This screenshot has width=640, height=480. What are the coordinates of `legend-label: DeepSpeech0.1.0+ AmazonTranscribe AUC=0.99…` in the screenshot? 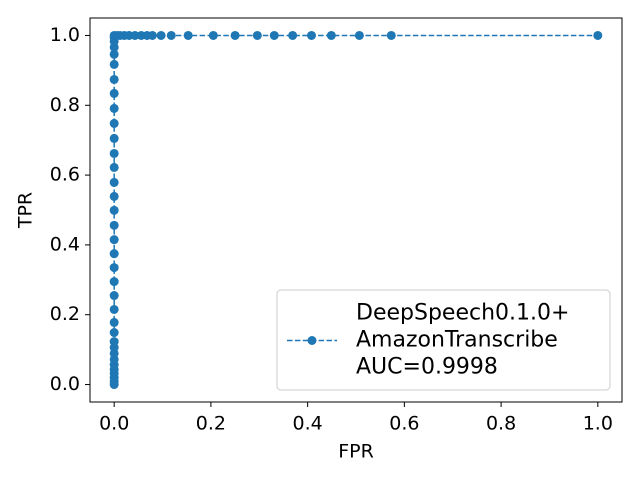 It's located at (462, 340).